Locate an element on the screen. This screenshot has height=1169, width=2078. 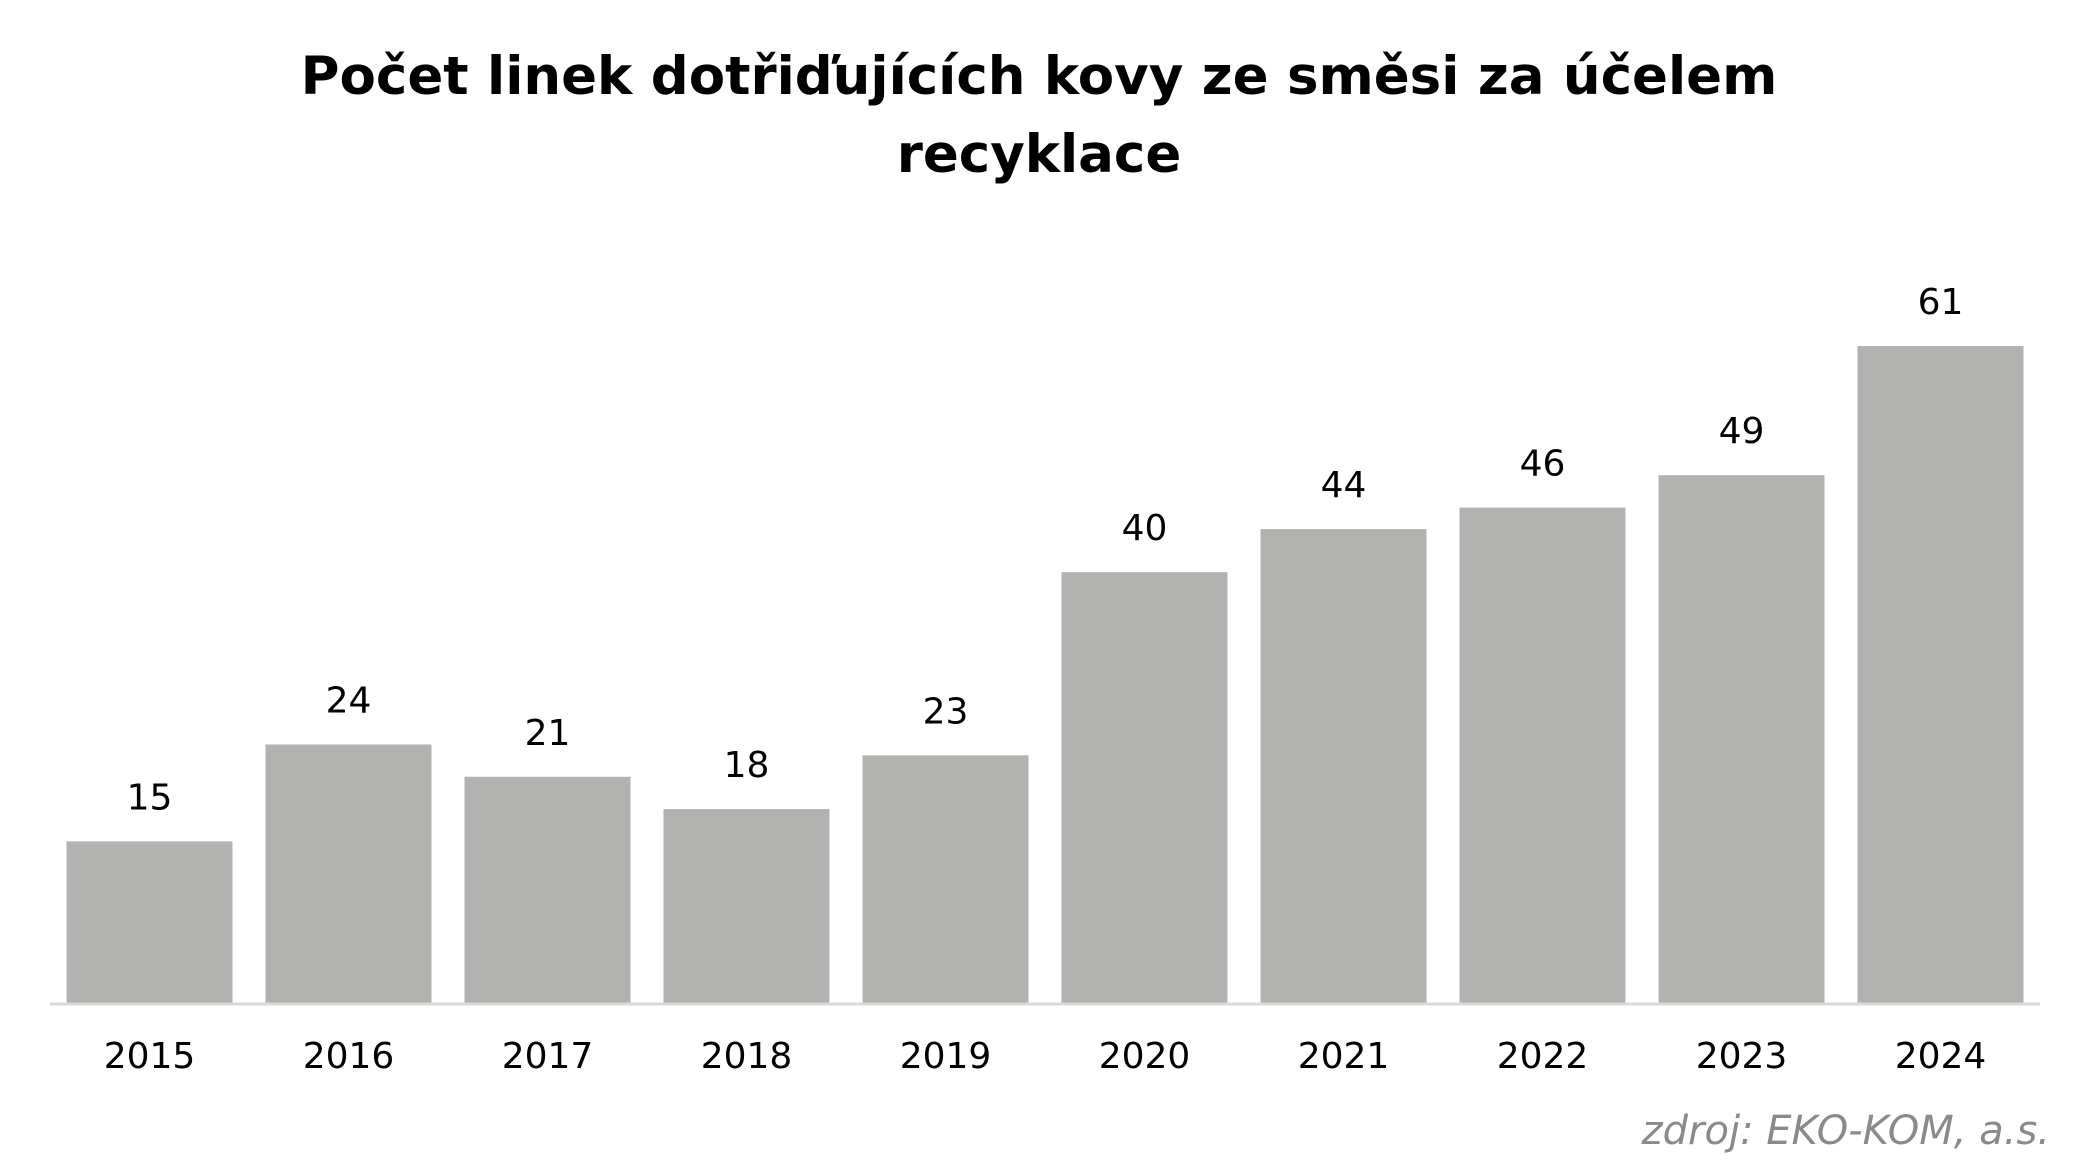
category-label-2018: 2018 is located at coordinates (747, 1056).